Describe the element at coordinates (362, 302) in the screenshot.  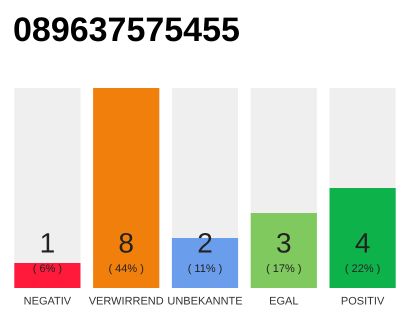
I see `x-tick-label: POSITIV` at that location.